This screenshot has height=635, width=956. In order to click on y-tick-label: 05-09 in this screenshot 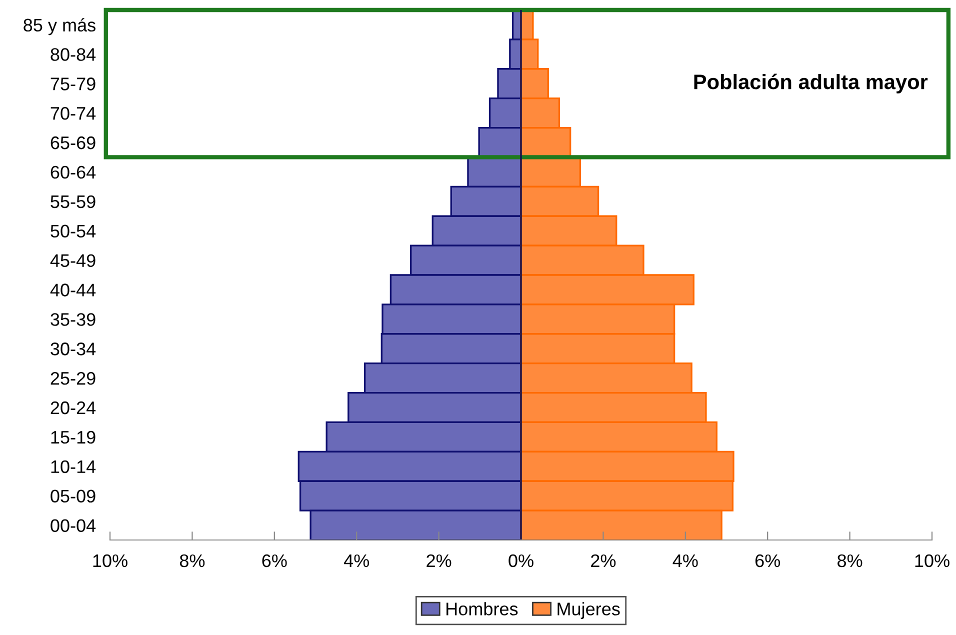, I will do `click(73, 496)`.